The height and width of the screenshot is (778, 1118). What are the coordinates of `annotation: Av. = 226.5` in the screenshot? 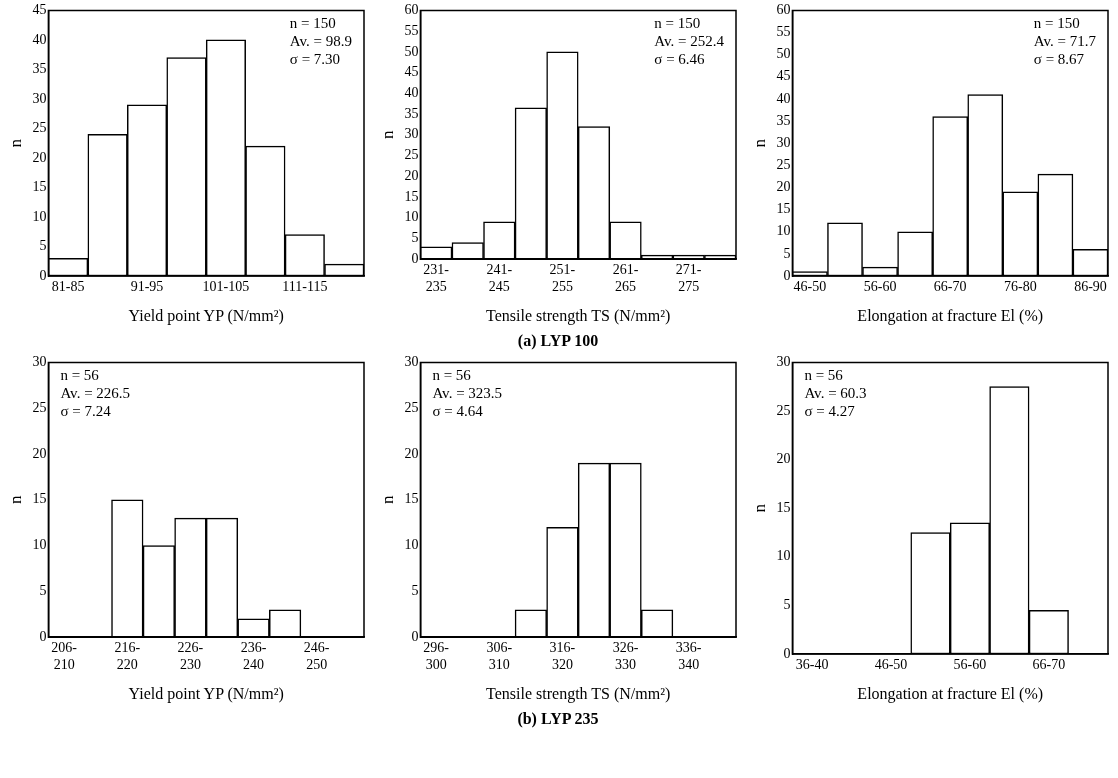 It's located at (95, 392).